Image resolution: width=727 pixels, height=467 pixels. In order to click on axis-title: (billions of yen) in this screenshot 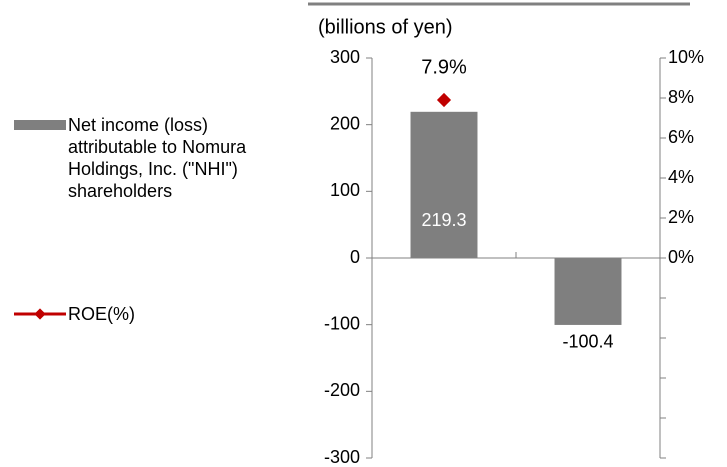, I will do `click(385, 27)`.